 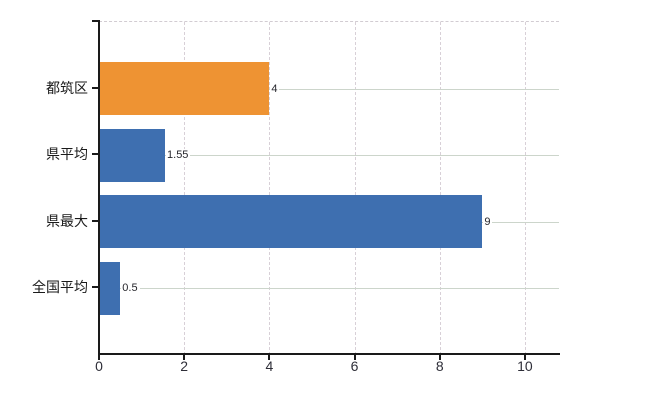 I want to click on value-label: 1.55, so click(x=178, y=155).